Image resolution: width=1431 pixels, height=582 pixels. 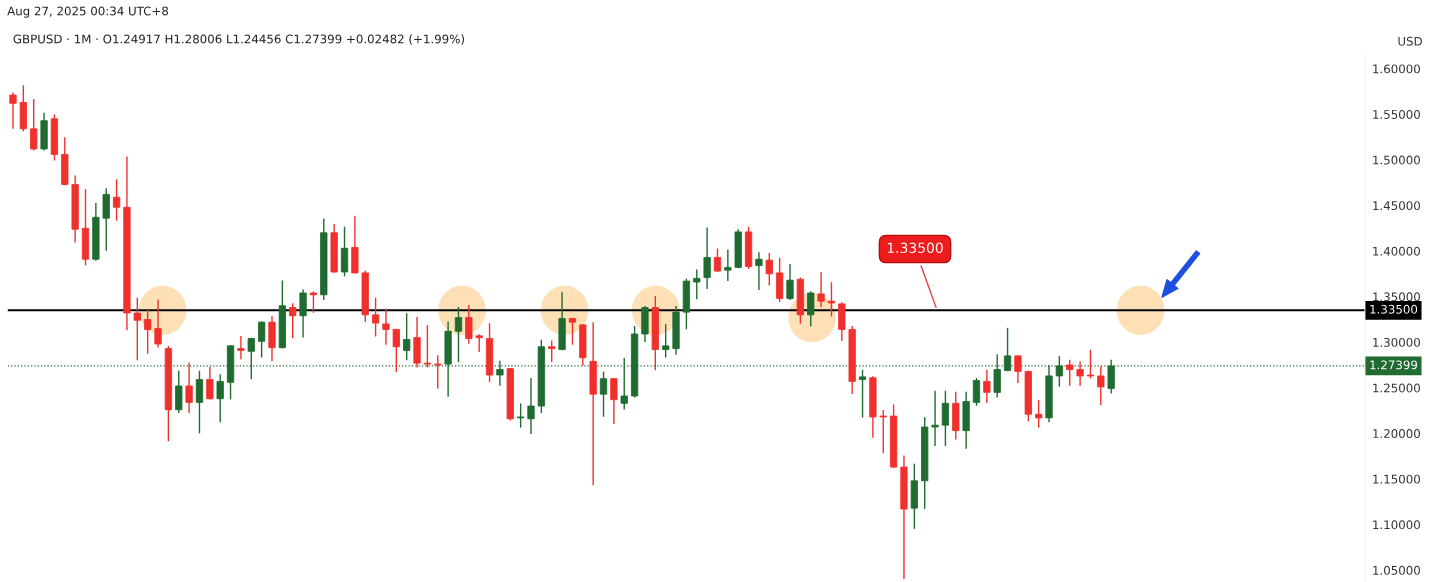 What do you see at coordinates (1396, 388) in the screenshot?
I see `y-tick-label: 1.25000` at bounding box center [1396, 388].